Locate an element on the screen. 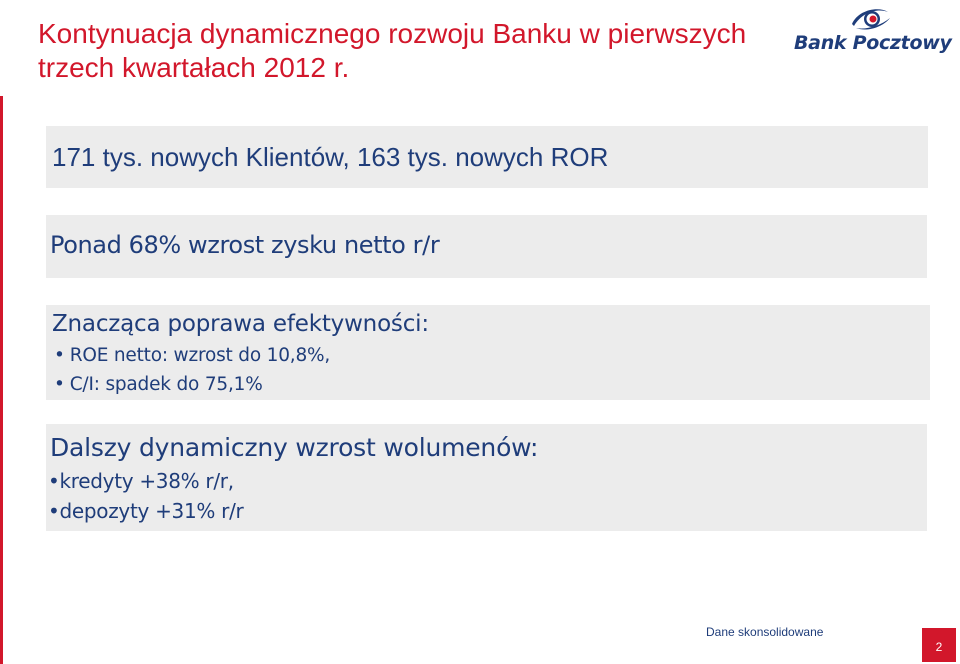 This screenshot has height=664, width=960. list-item: • C/I: spadek do 75,1% is located at coordinates (158, 384).